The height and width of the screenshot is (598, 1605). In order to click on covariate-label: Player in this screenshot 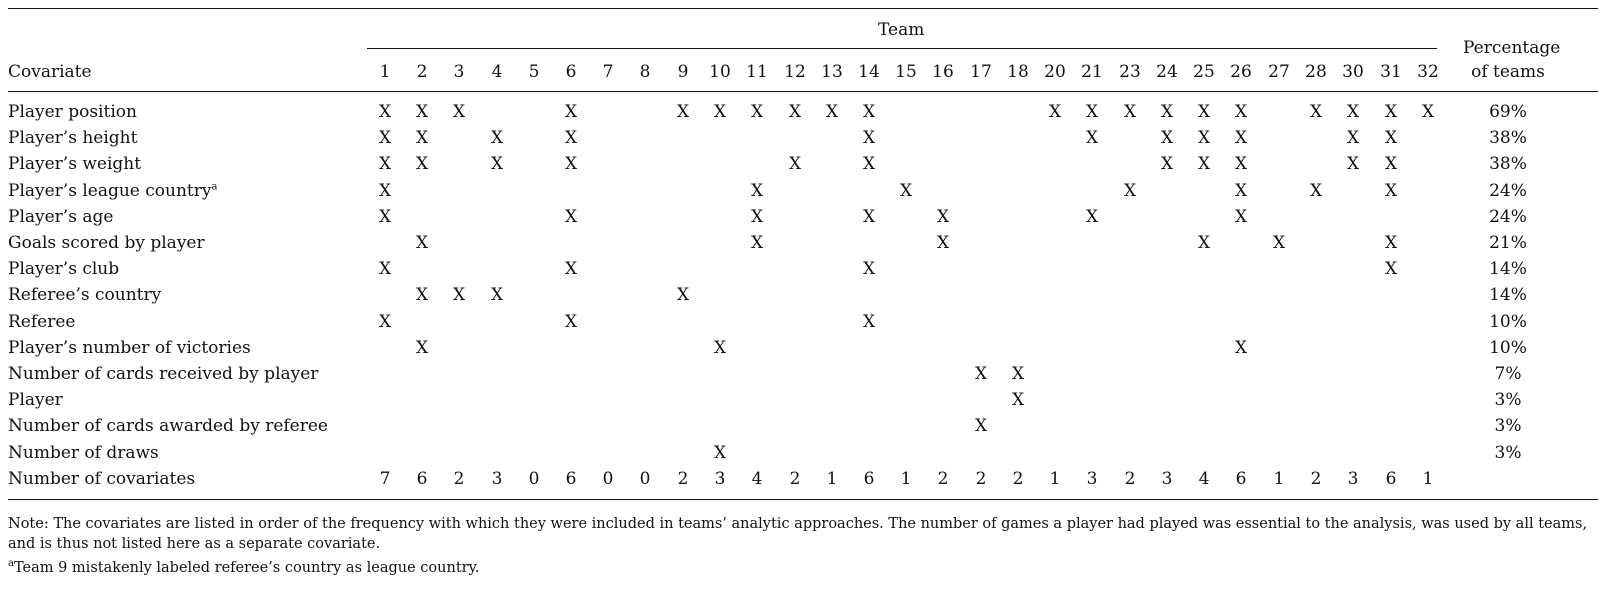, I will do `click(35, 400)`.